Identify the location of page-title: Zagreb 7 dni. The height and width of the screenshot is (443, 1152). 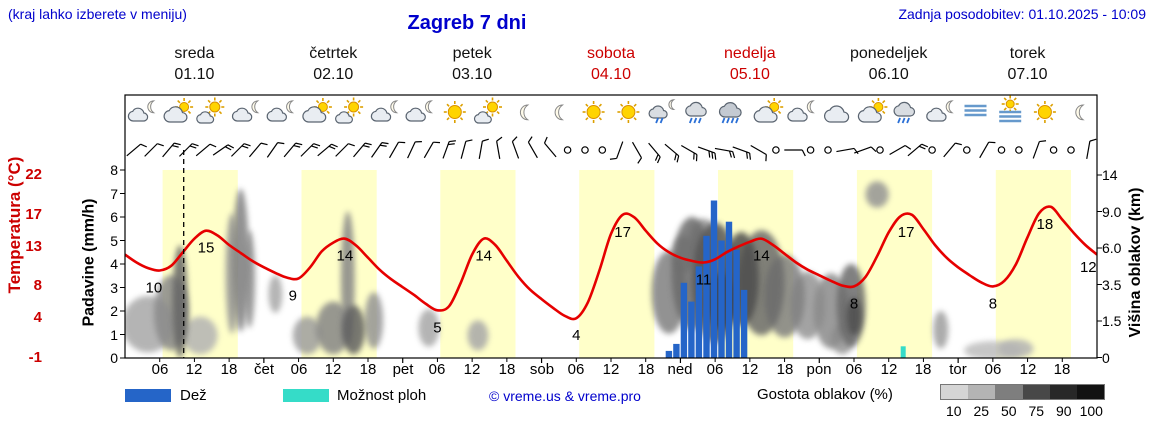
(467, 23).